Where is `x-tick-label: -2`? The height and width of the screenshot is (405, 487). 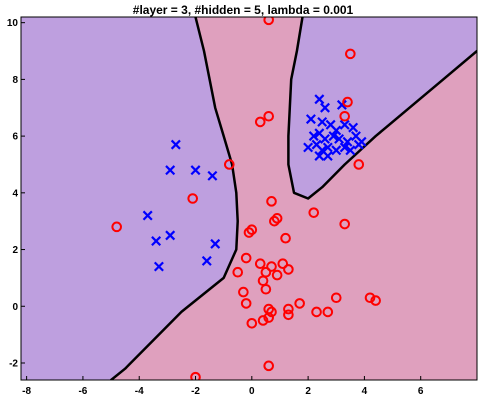
x-tick-label: -2 is located at coordinates (195, 391).